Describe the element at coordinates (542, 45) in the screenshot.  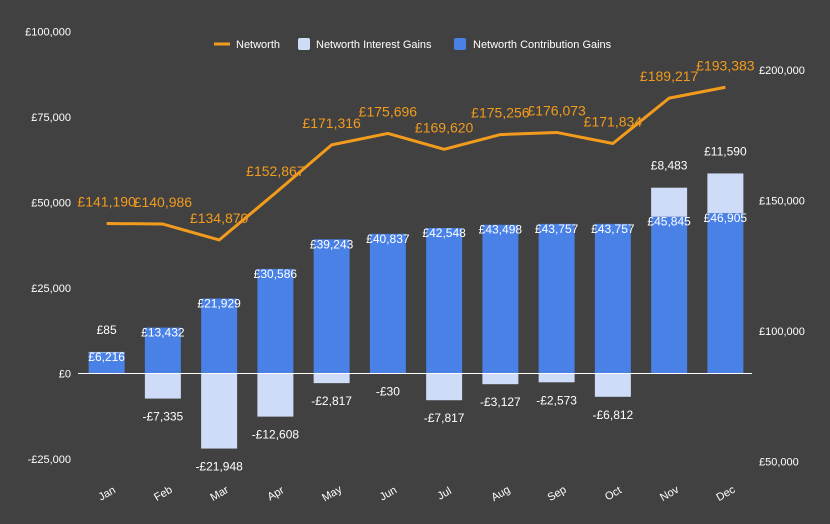
I see `legend-contribution-label: Networth Contribution Gains` at that location.